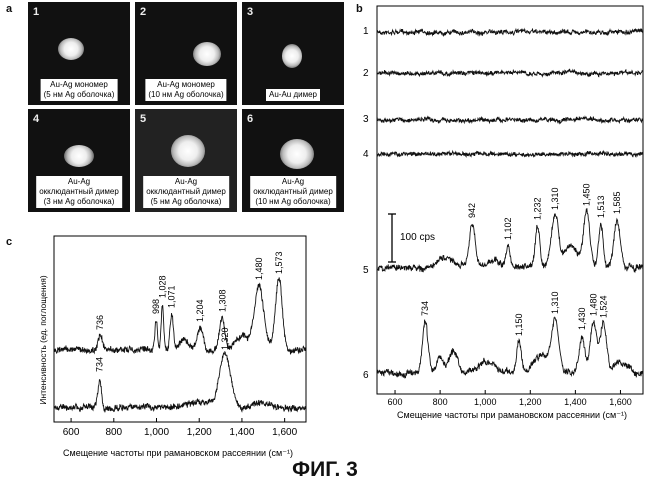  I want to click on figure-caption: ФИГ. 3, so click(325, 470).